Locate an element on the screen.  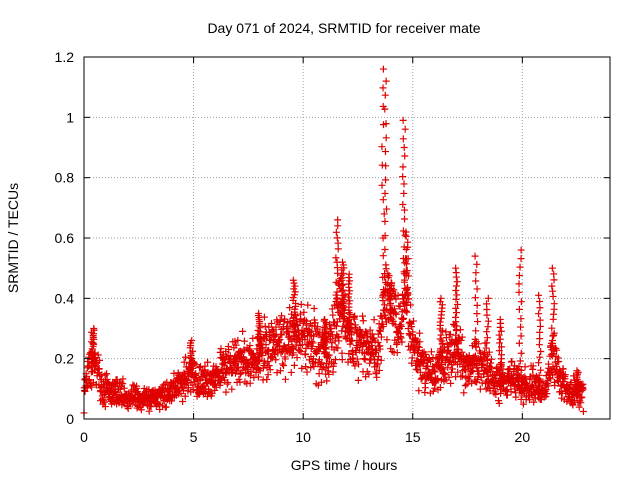
y-tick-label: 0.8 is located at coordinates (65, 178).